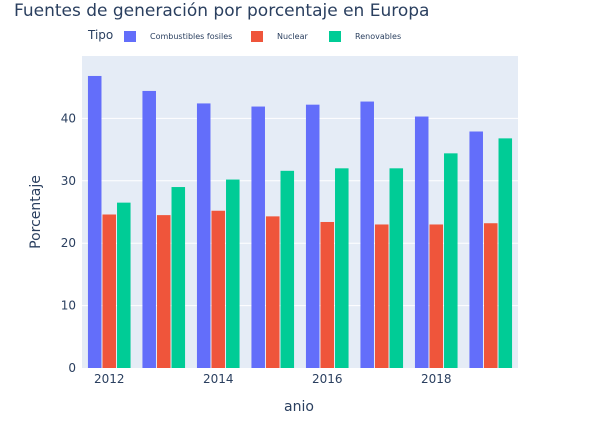 The width and height of the screenshot is (600, 448). I want to click on x-axis-ticks: 2012 2014 2016 2018, so click(273, 379).